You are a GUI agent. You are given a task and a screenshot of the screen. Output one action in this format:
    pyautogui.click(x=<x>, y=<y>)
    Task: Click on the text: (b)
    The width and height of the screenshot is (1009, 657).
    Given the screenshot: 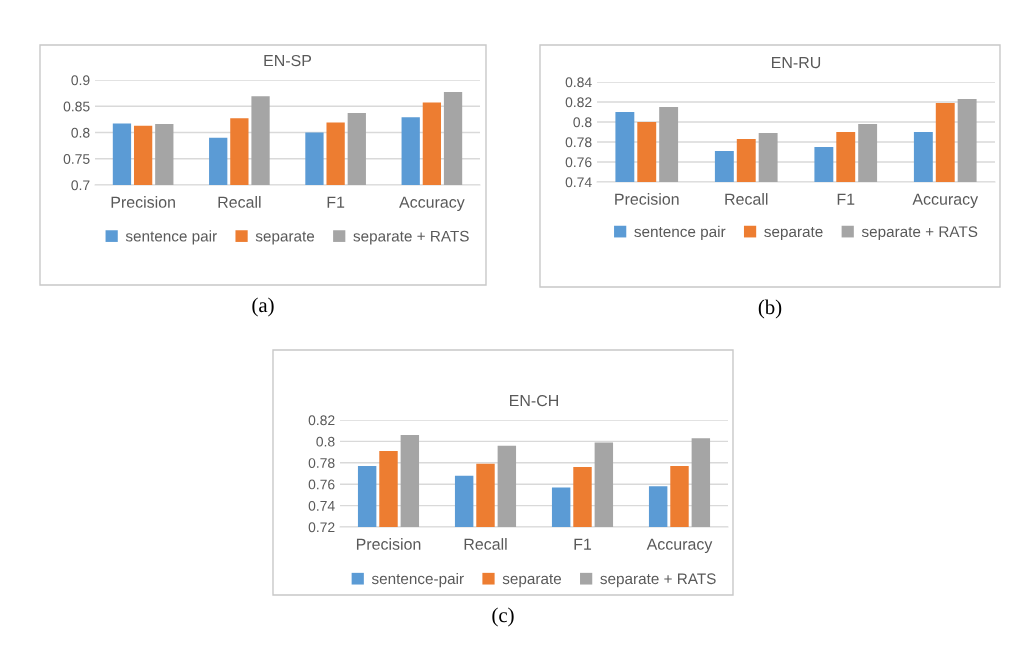 What is the action you would take?
    pyautogui.click(x=770, y=309)
    